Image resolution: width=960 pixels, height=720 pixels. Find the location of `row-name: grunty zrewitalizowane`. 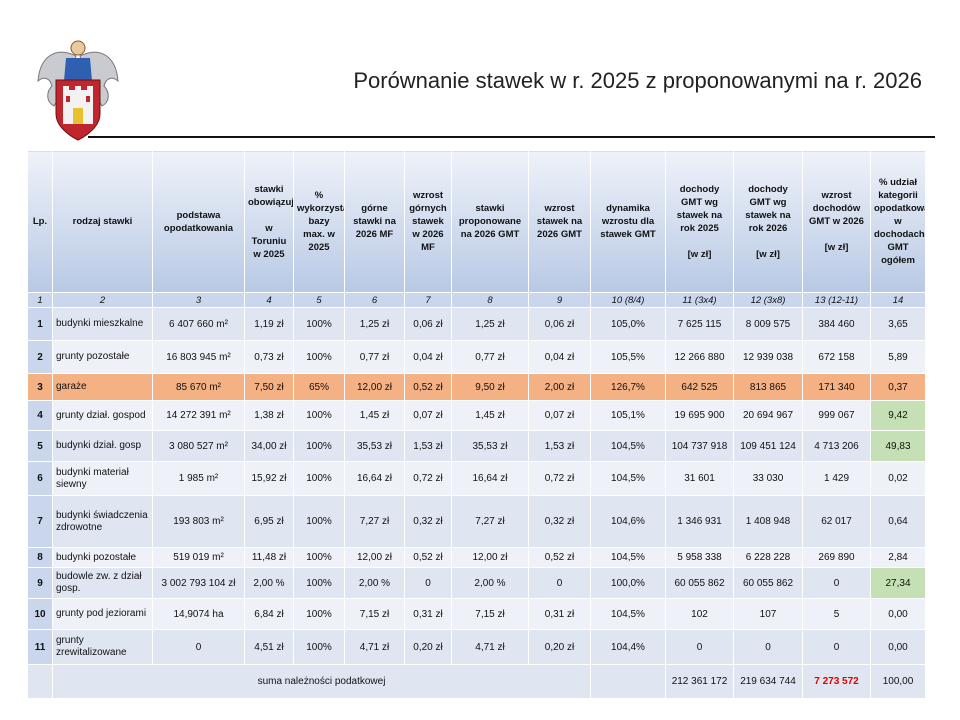

row-name: grunty zrewitalizowane is located at coordinates (102, 647).